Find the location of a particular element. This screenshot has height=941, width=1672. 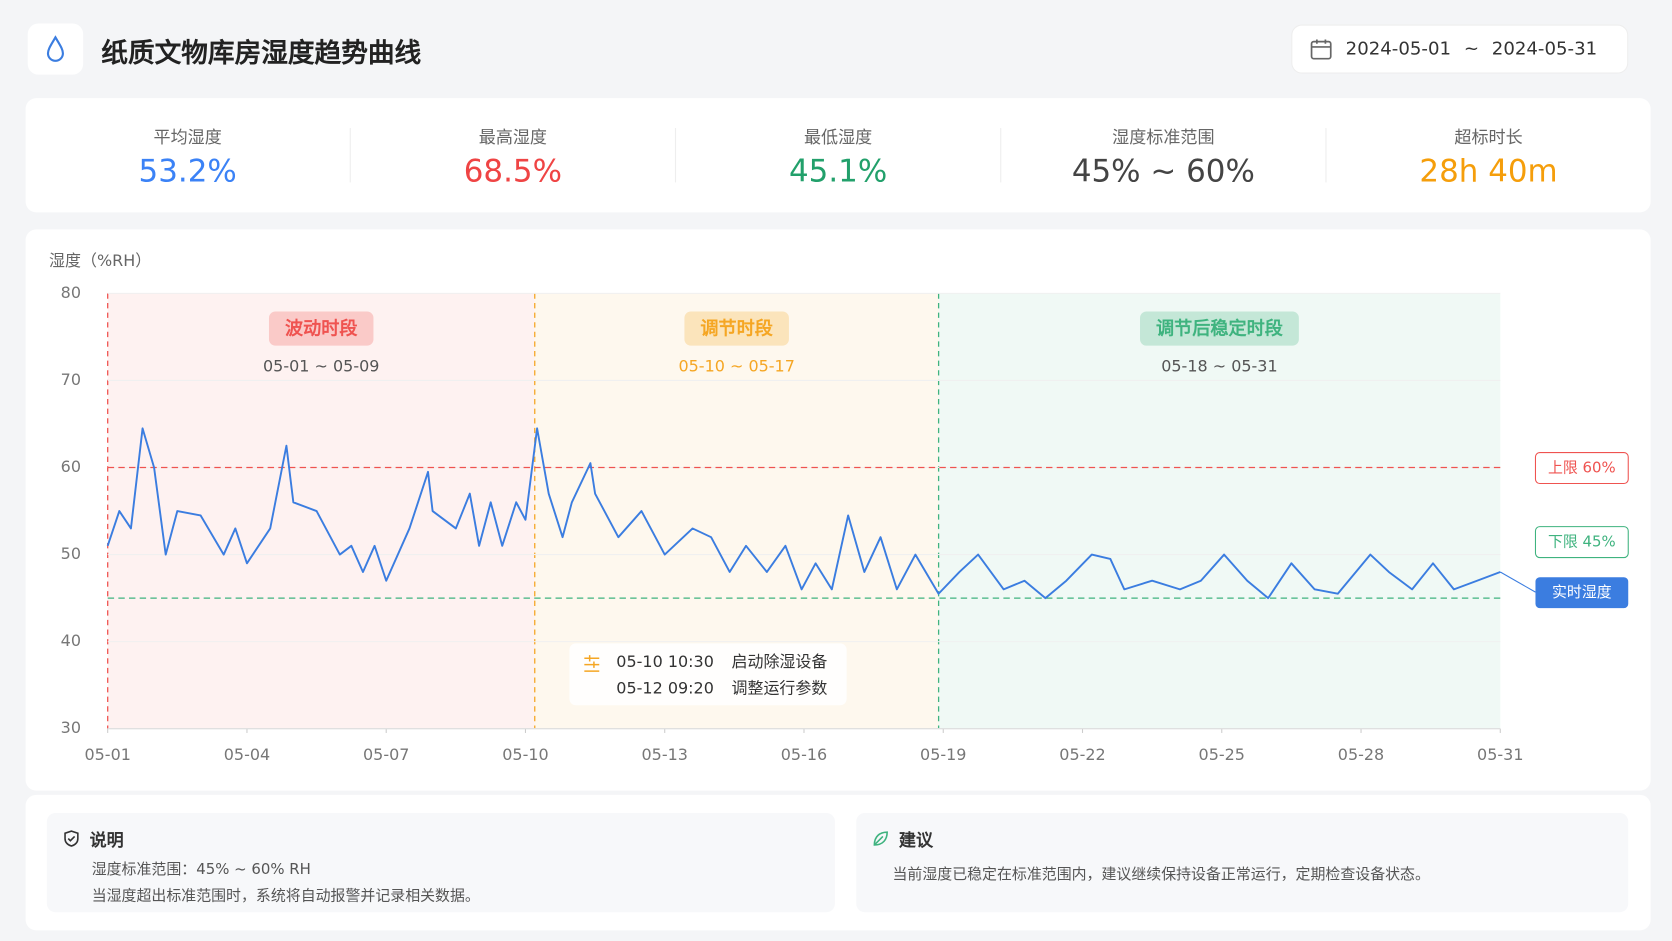

drop-icon is located at coordinates (55, 48).